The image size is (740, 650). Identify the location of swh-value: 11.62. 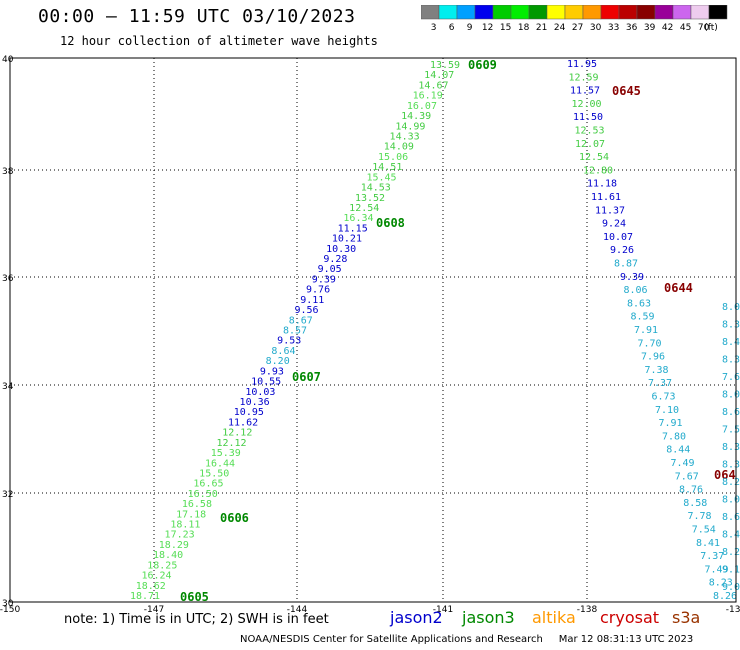
(243, 422).